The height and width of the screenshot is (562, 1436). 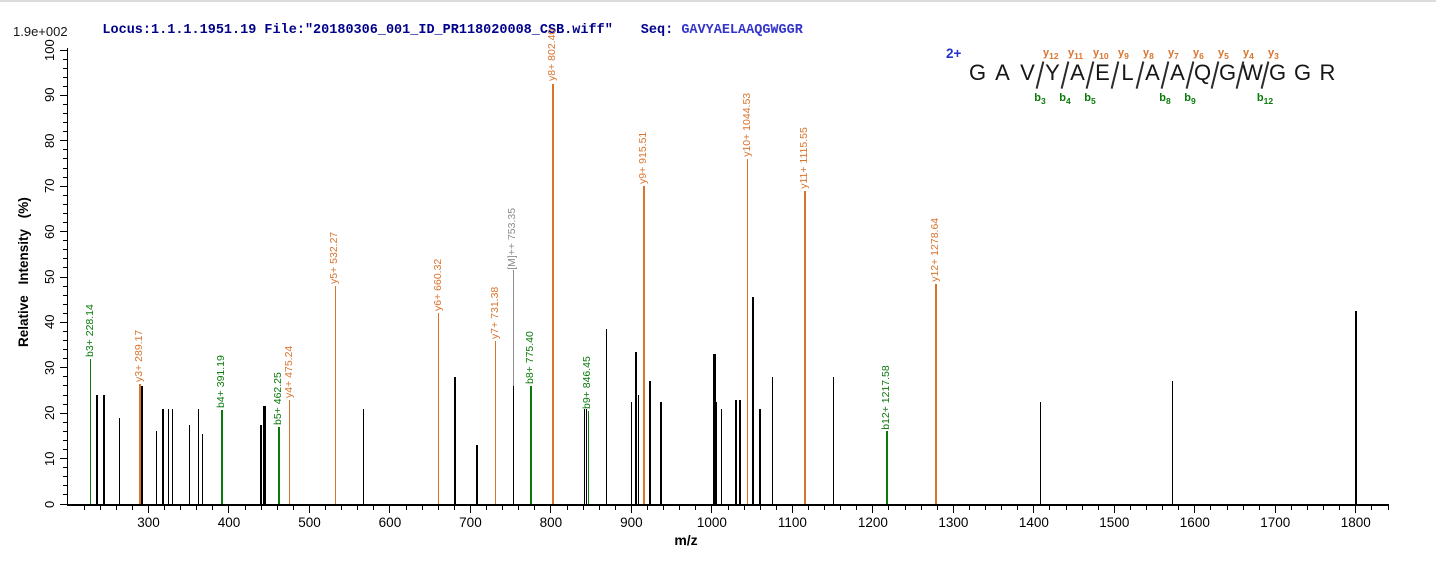 I want to click on peak-annotation-label: y9+ 915.51, so click(x=642, y=158).